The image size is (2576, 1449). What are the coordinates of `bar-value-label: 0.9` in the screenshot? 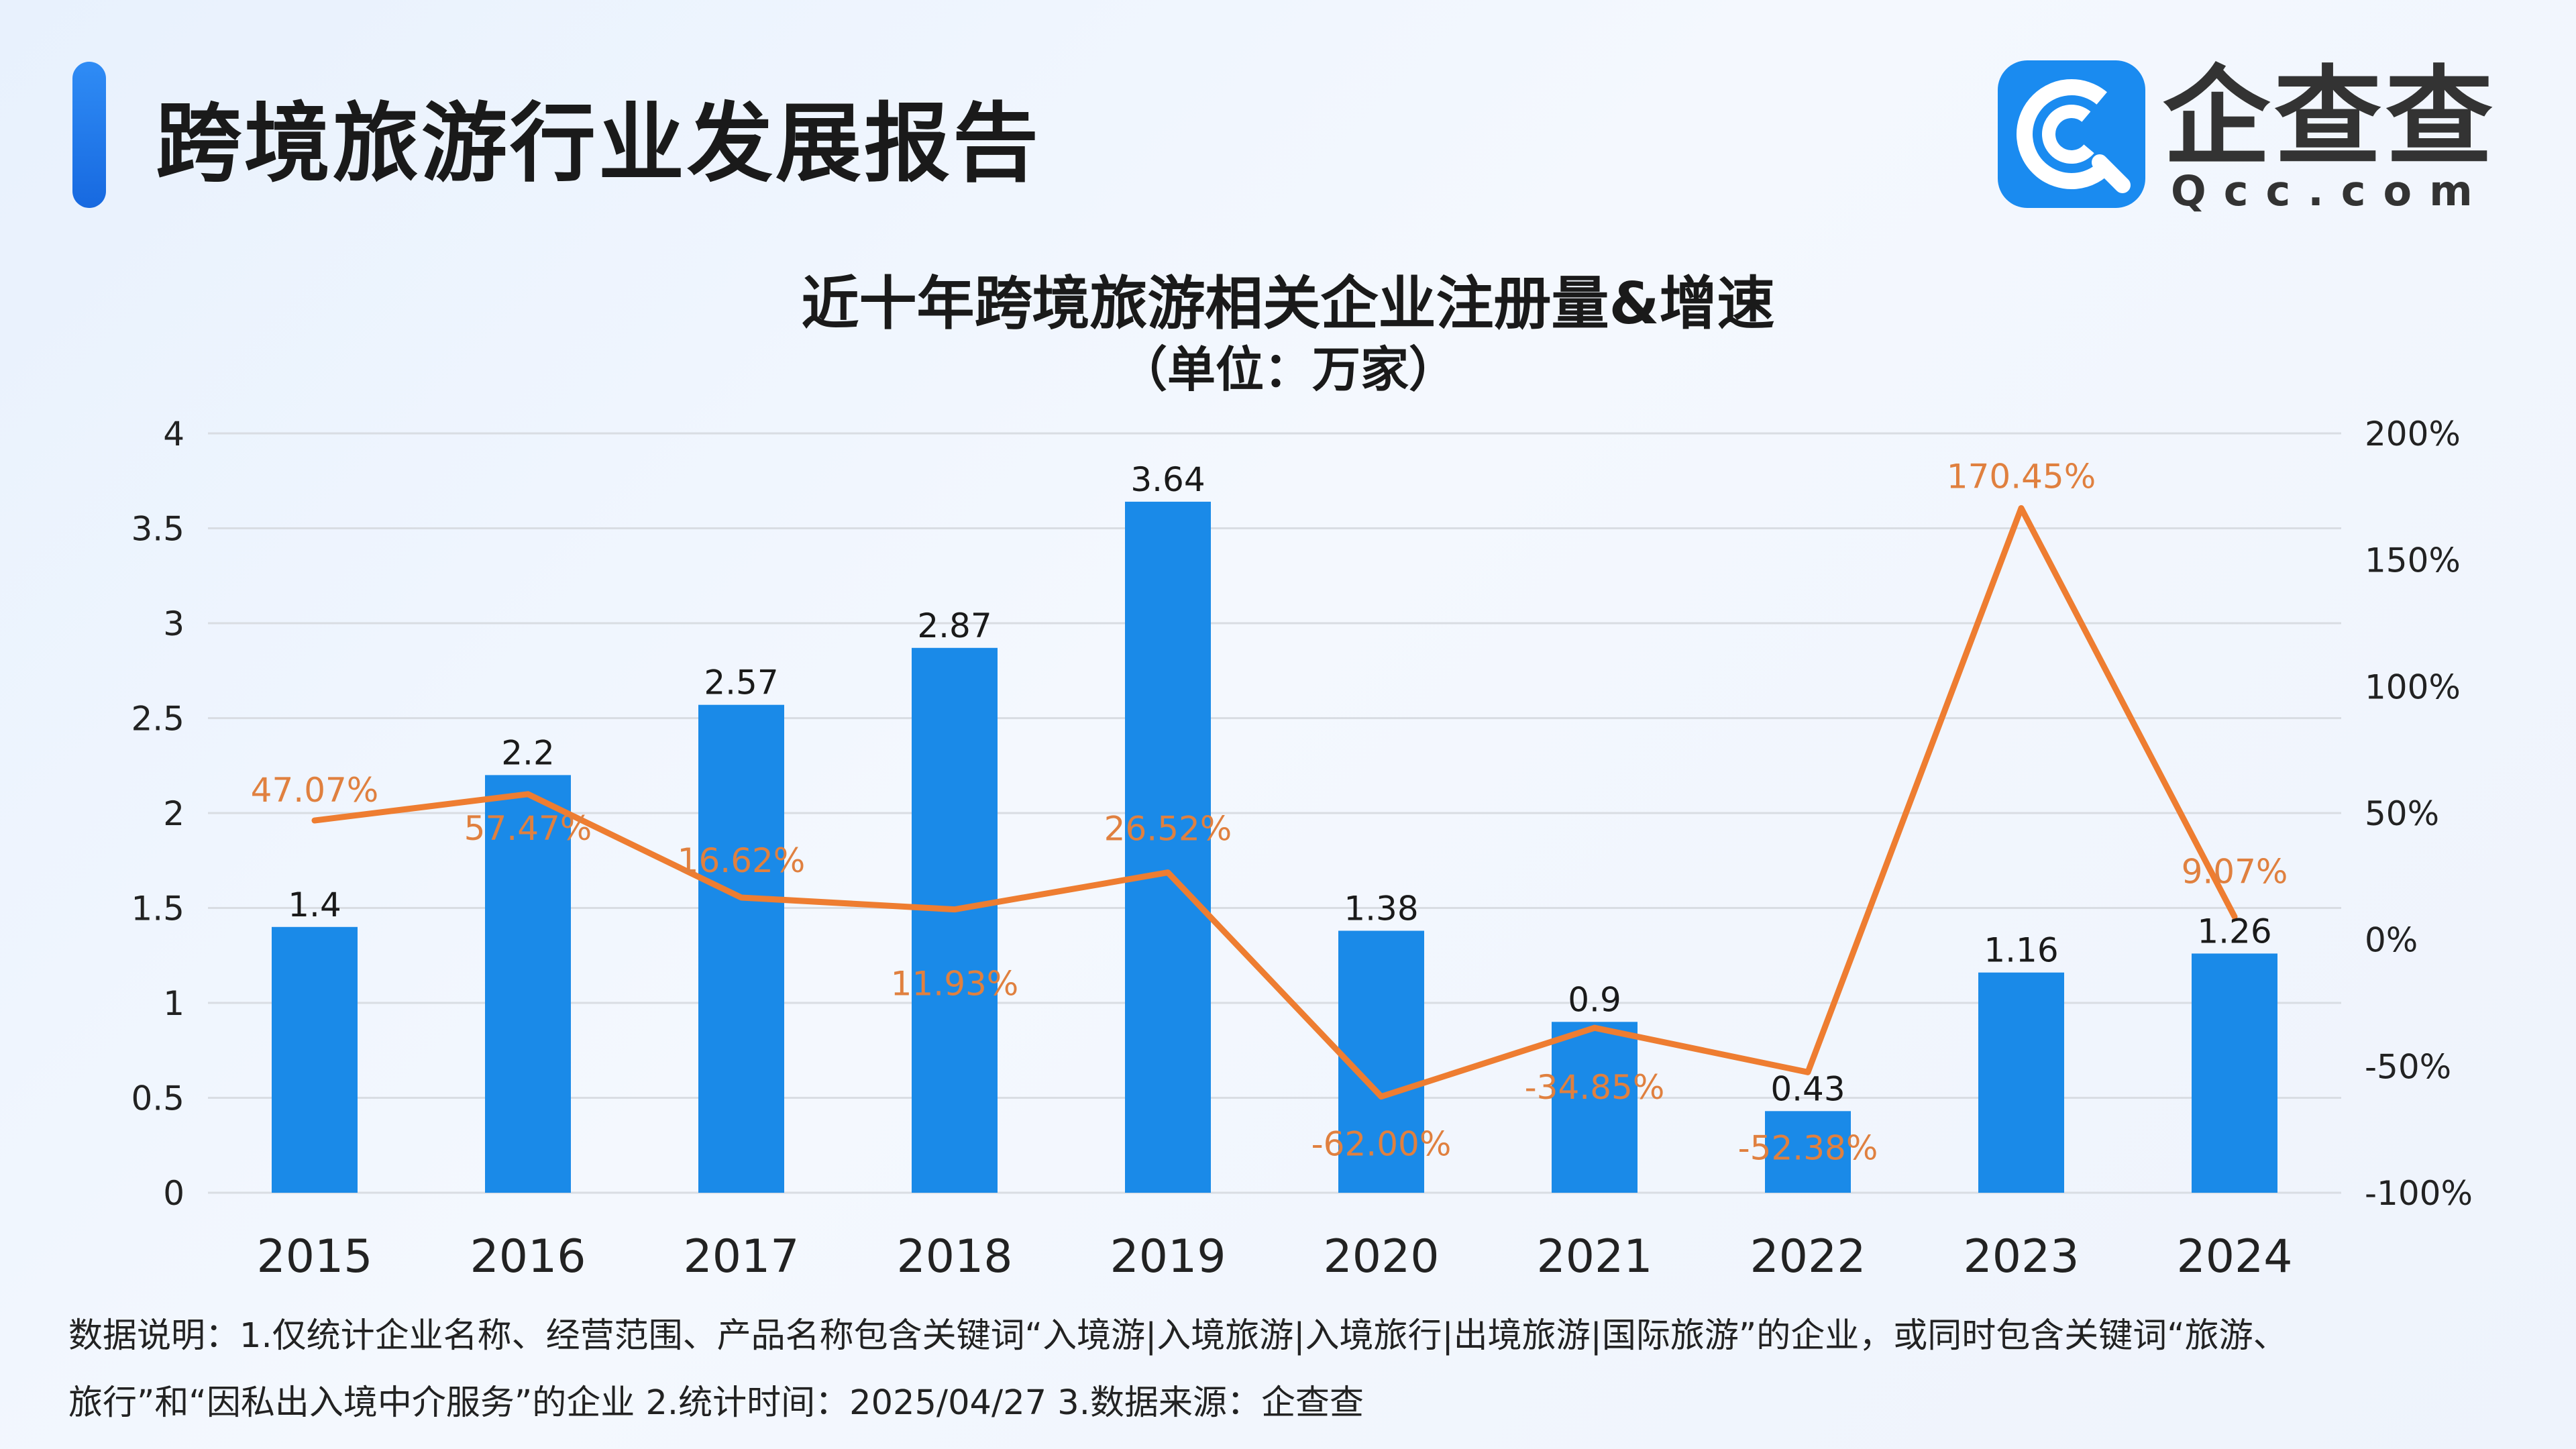 It's located at (1594, 999).